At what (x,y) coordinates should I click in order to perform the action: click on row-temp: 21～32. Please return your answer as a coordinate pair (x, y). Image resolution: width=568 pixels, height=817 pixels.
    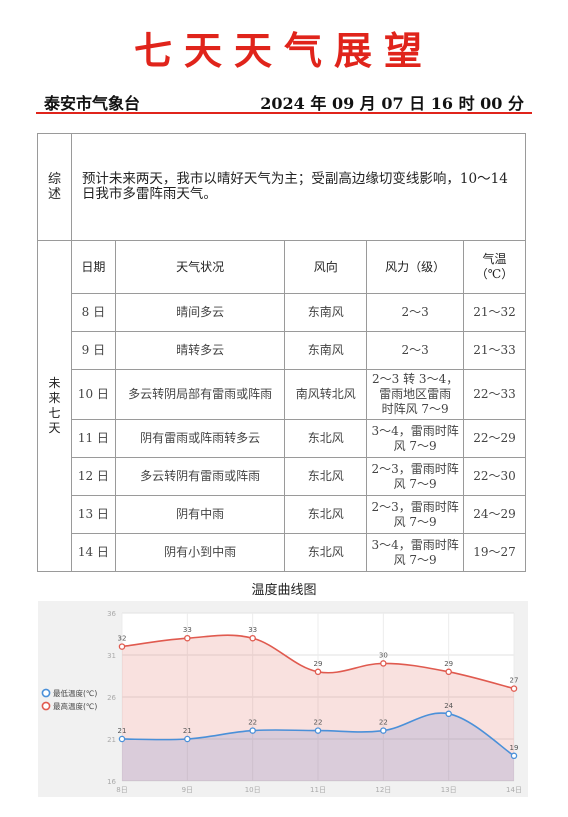
    Looking at the image, I should click on (494, 312).